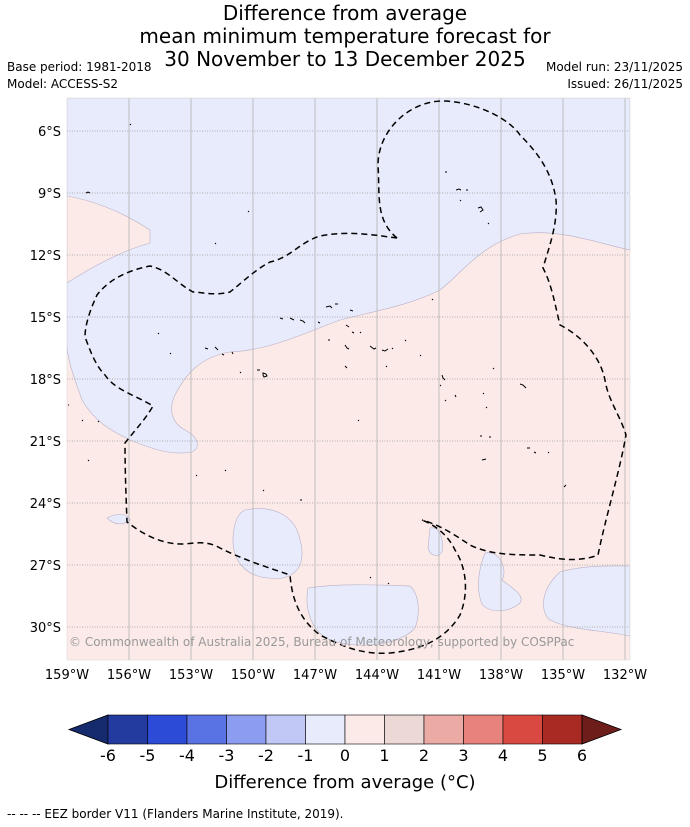 The width and height of the screenshot is (690, 827). I want to click on meta-right: Model run: 23/11/2025 Issued: 26/11/2025, so click(614, 76).